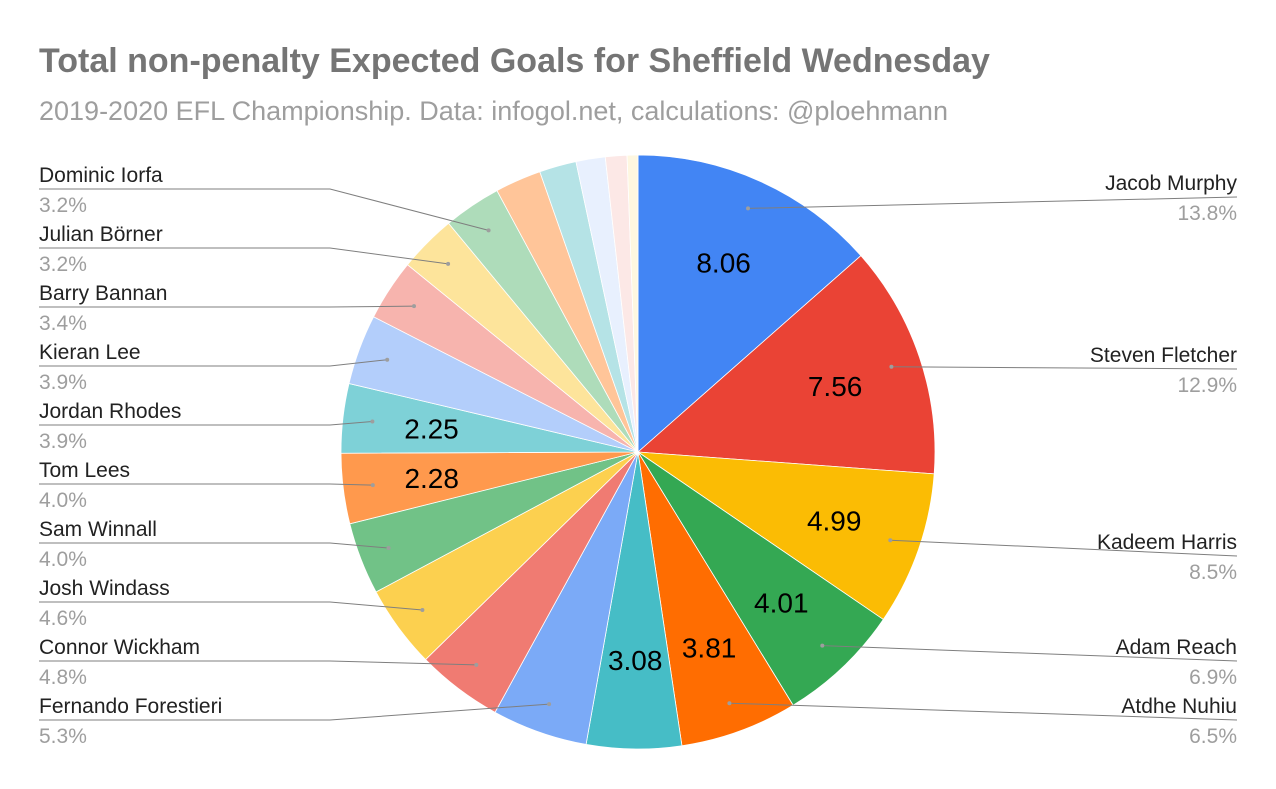 This screenshot has width=1276, height=789. What do you see at coordinates (119, 647) in the screenshot?
I see `slice-name-label: Connor Wickham` at bounding box center [119, 647].